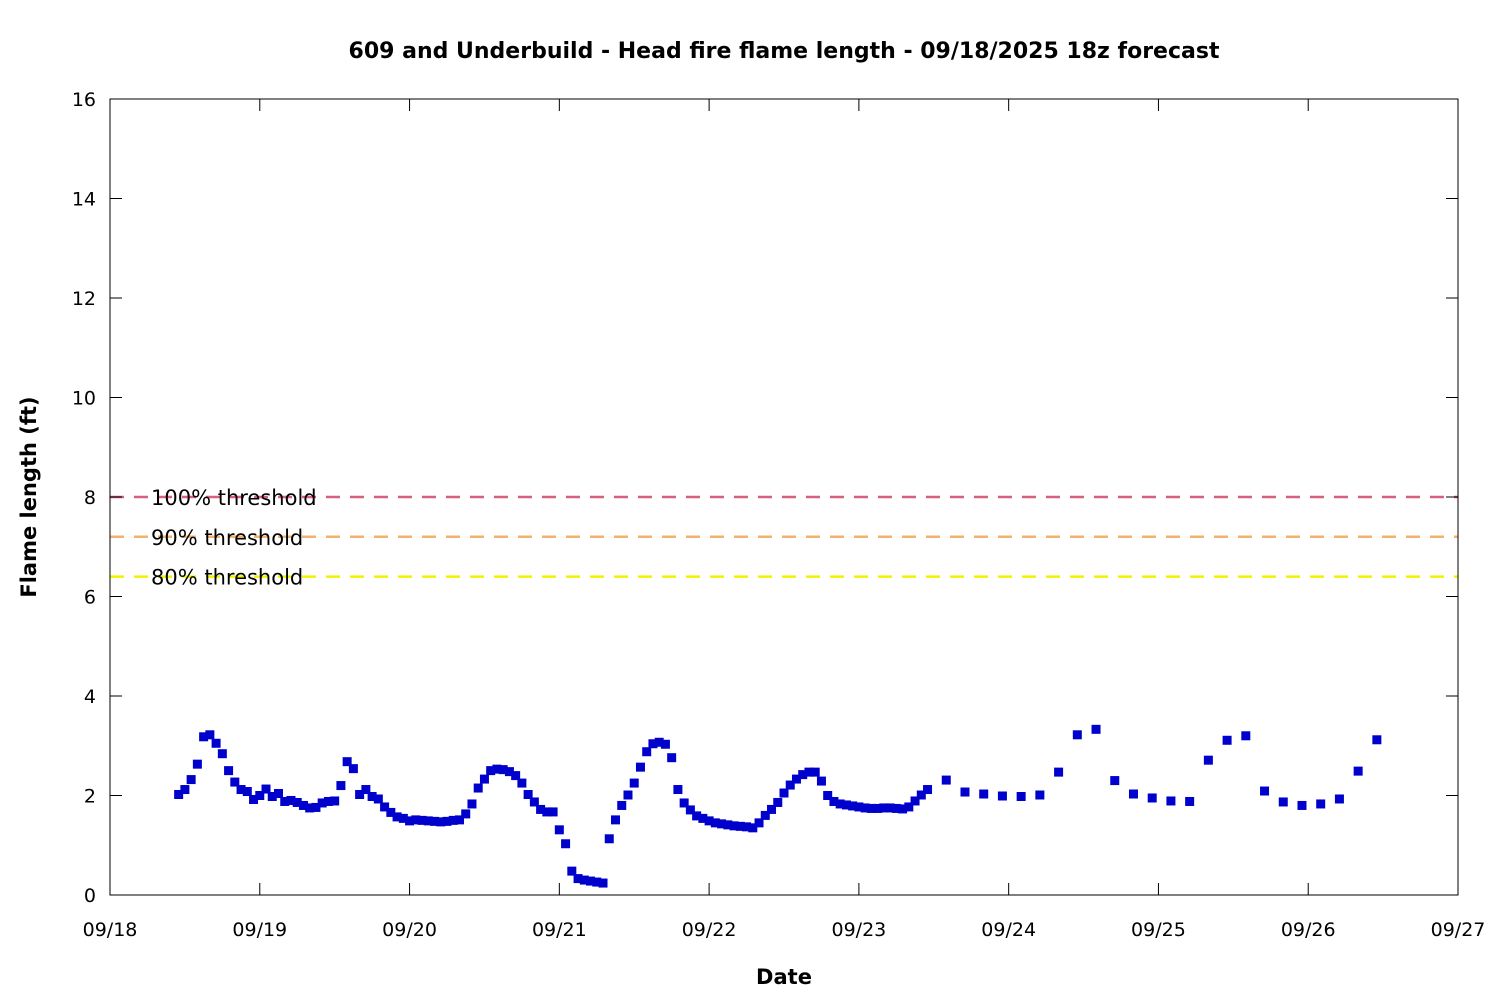  What do you see at coordinates (784, 977) in the screenshot?
I see `x-axis-title: Date` at bounding box center [784, 977].